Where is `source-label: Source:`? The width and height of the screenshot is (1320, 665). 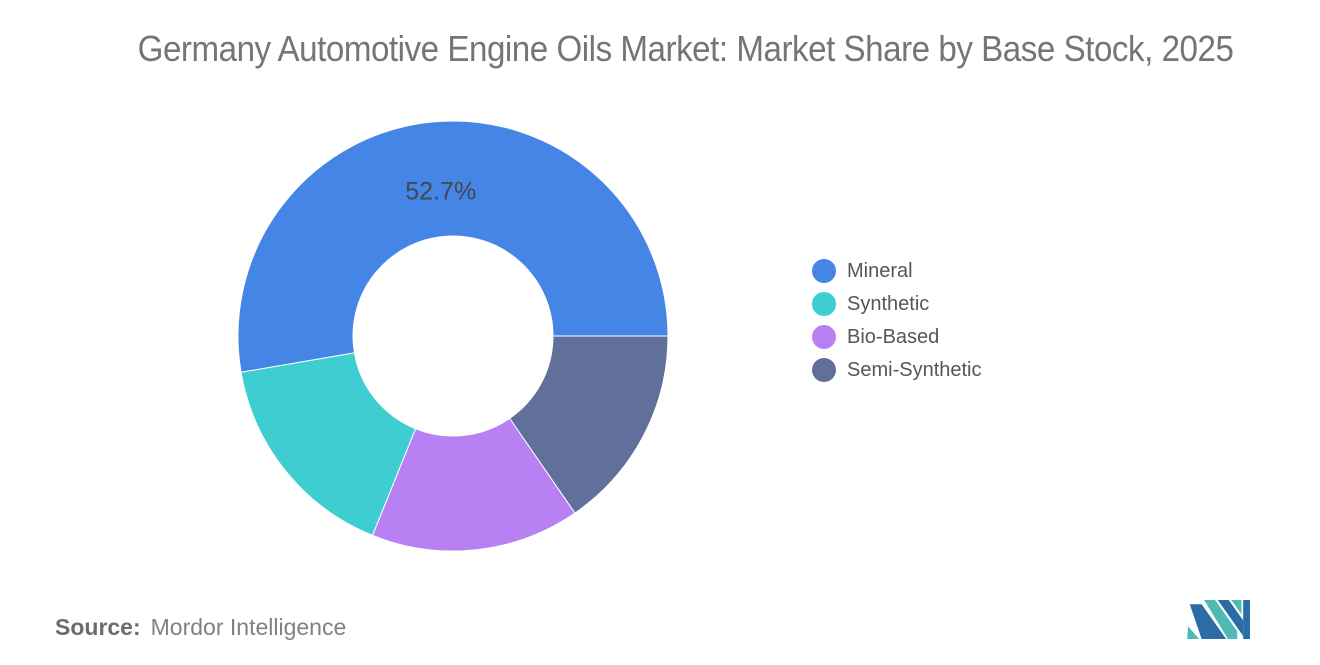
source-label: Source: is located at coordinates (98, 627).